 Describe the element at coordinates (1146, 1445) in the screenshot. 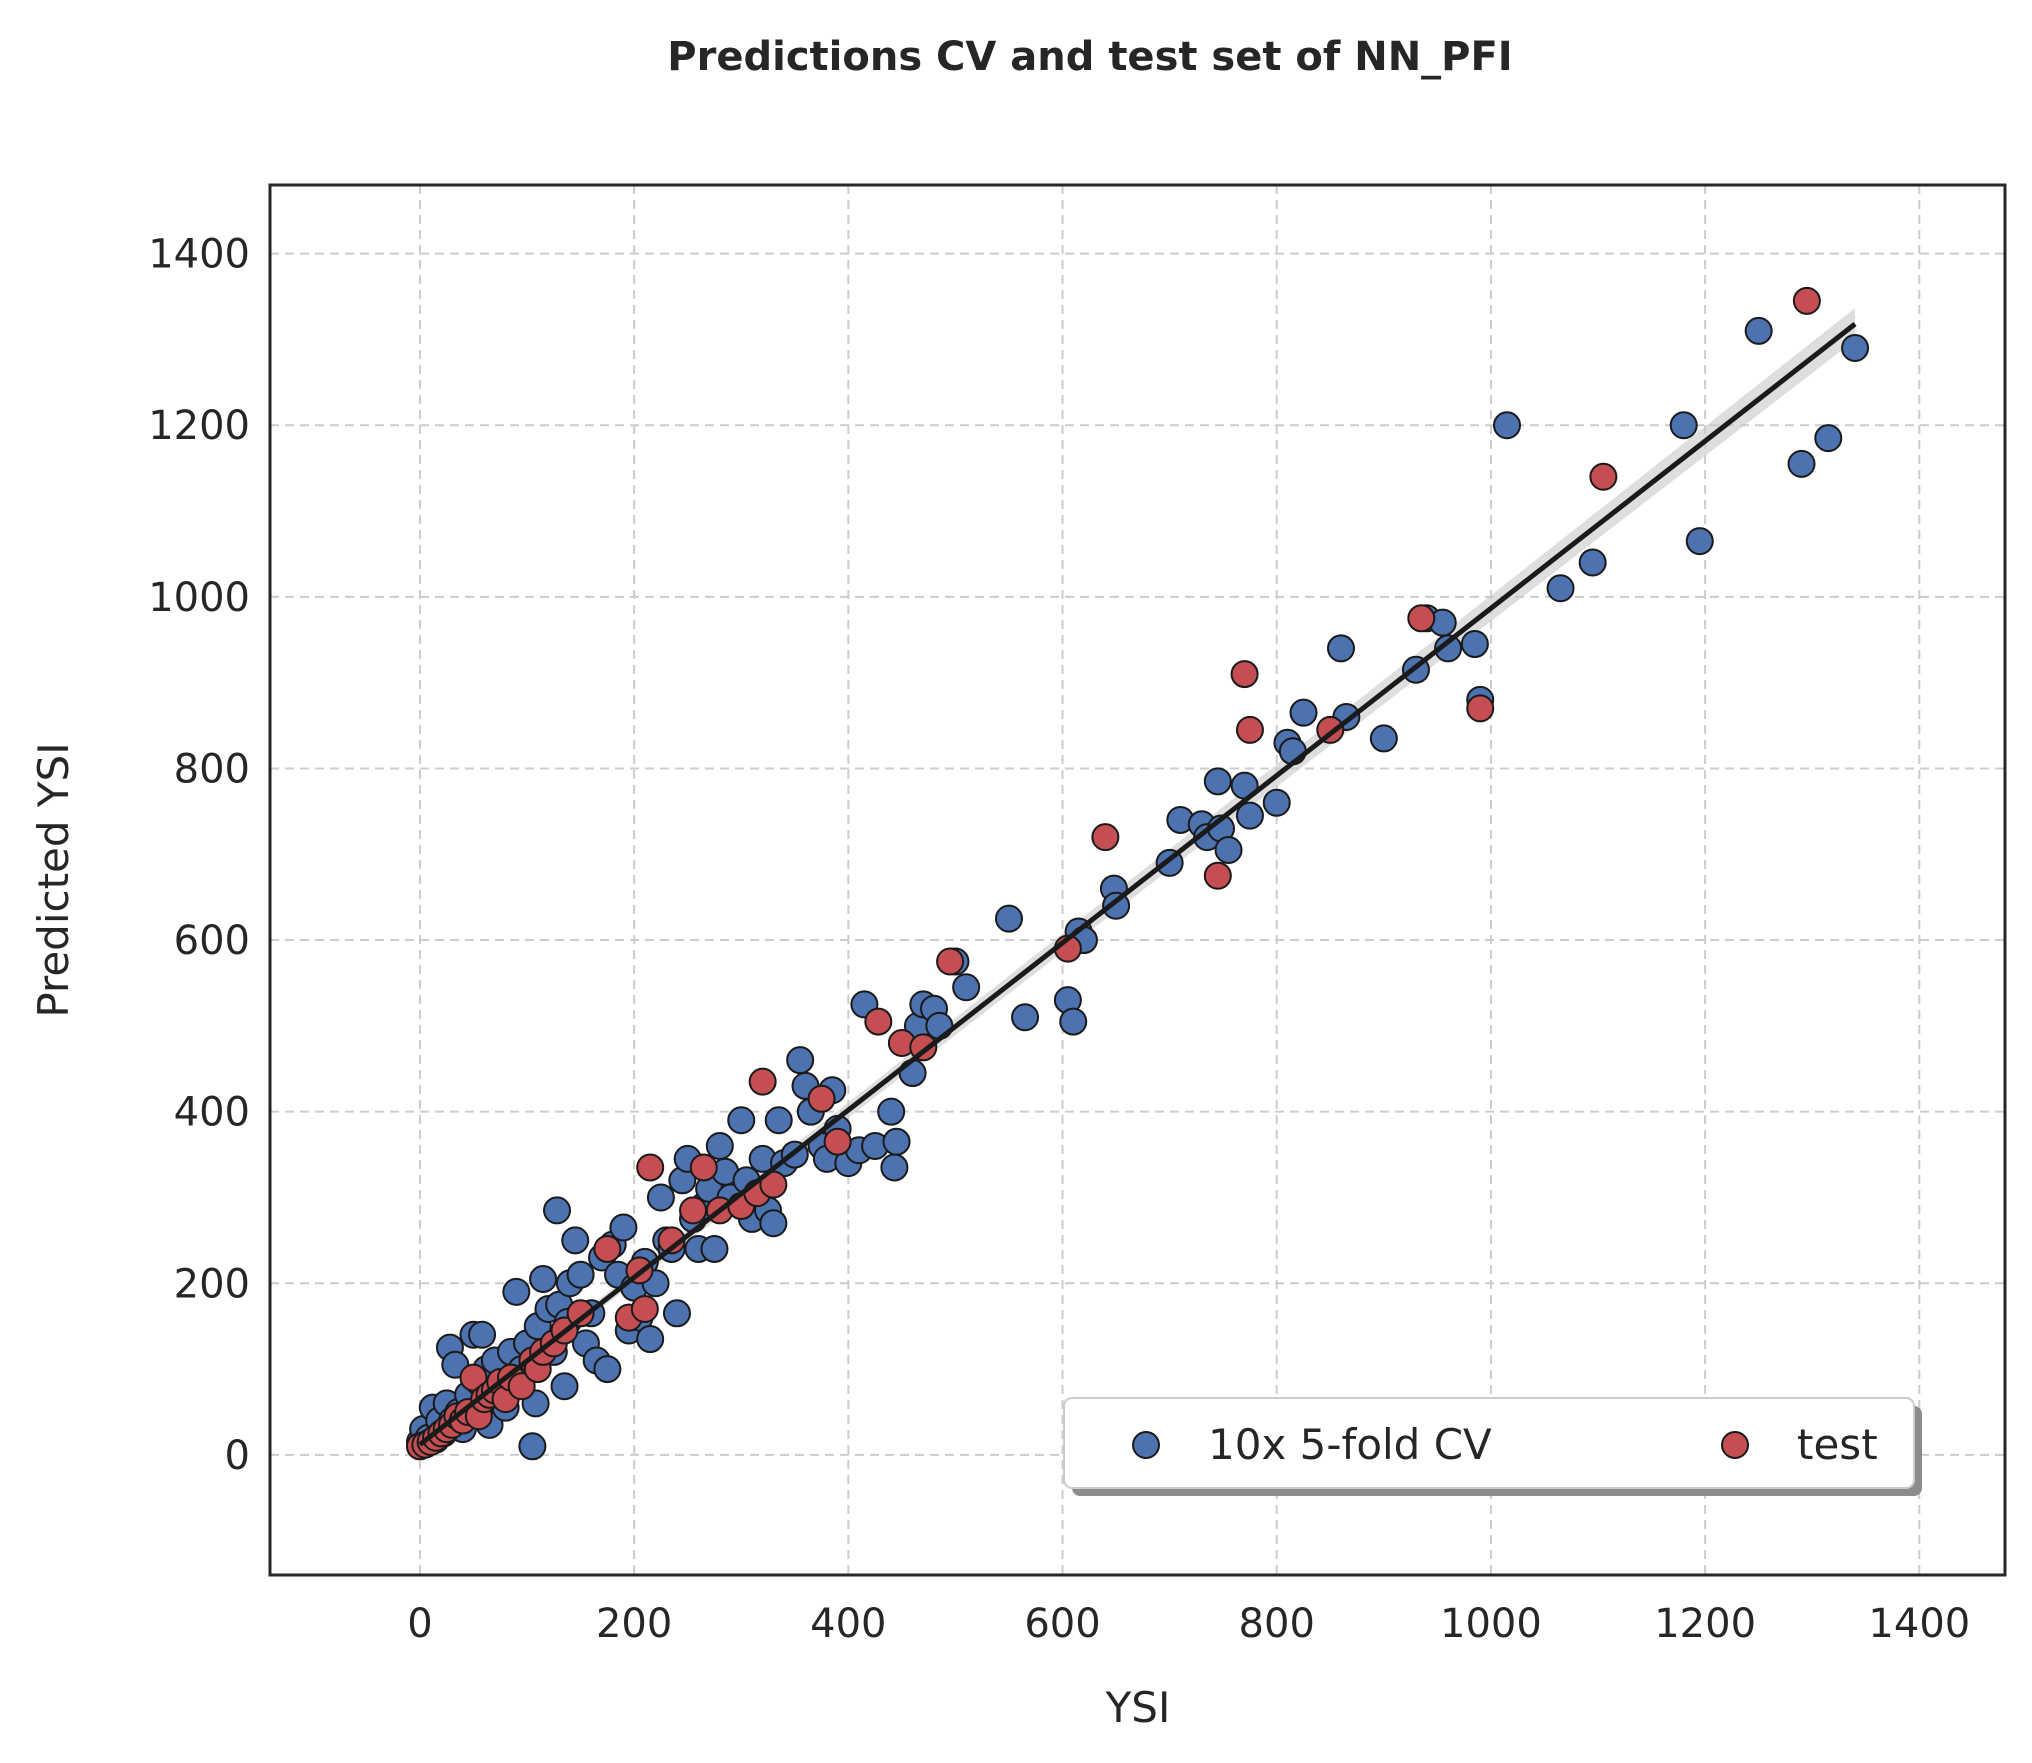

I see `legend-marker-cv` at that location.